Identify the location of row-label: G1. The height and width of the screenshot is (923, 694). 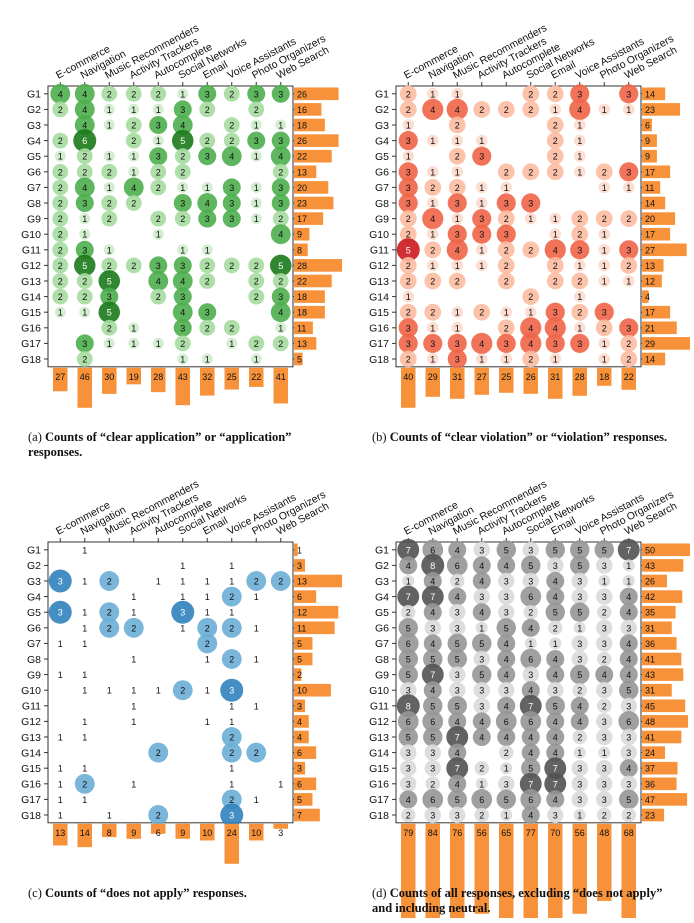
(382, 95).